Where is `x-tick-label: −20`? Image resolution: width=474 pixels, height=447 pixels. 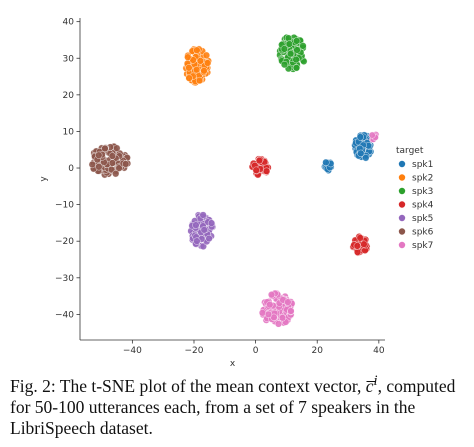 x-tick-label: −20 is located at coordinates (193, 351).